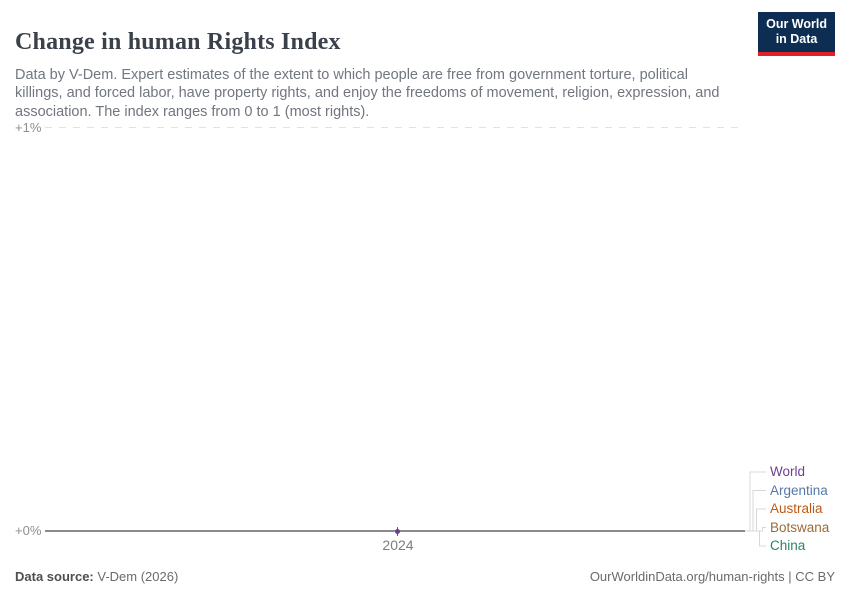 This screenshot has width=850, height=600. Describe the element at coordinates (755, 538) in the screenshot. I see `legend-connector-china` at that location.